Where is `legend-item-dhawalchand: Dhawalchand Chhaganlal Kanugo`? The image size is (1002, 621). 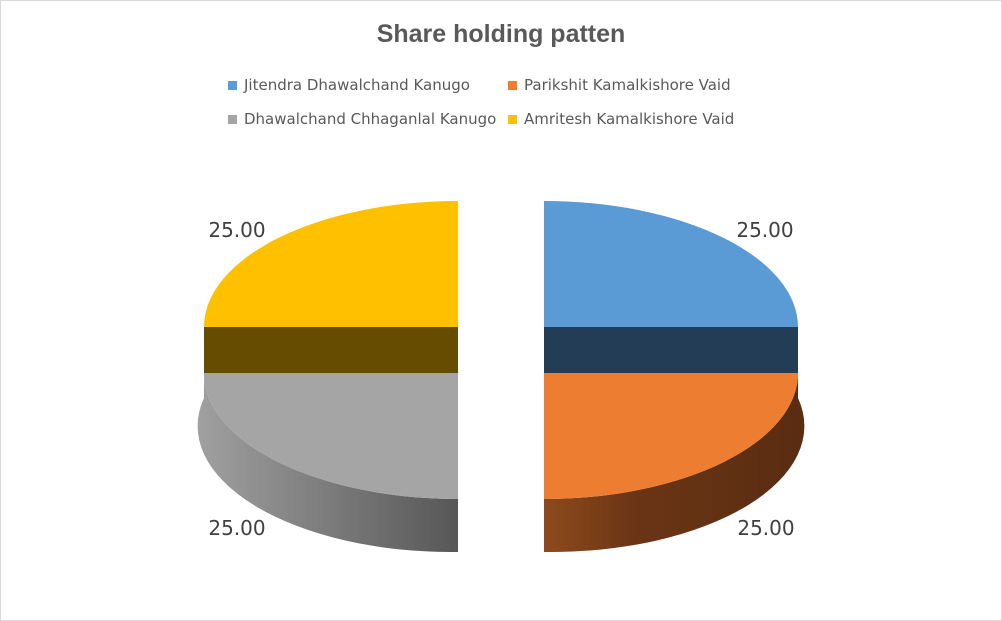
legend-item-dhawalchand: Dhawalchand Chhaganlal Kanugo is located at coordinates (368, 119).